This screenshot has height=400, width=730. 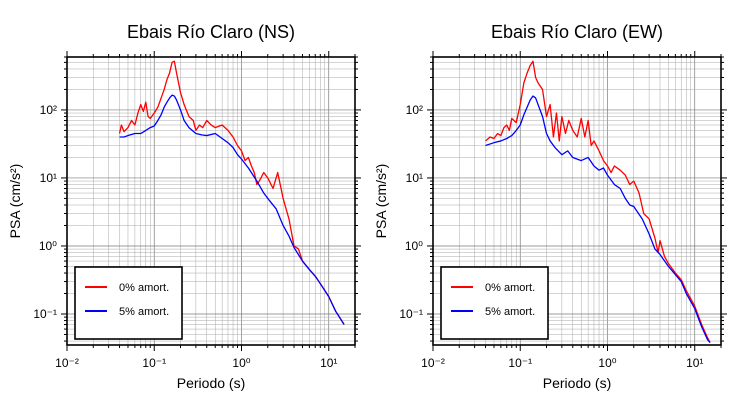 I want to click on chart-title: Ebais Río Claro (NS), so click(x=211, y=32).